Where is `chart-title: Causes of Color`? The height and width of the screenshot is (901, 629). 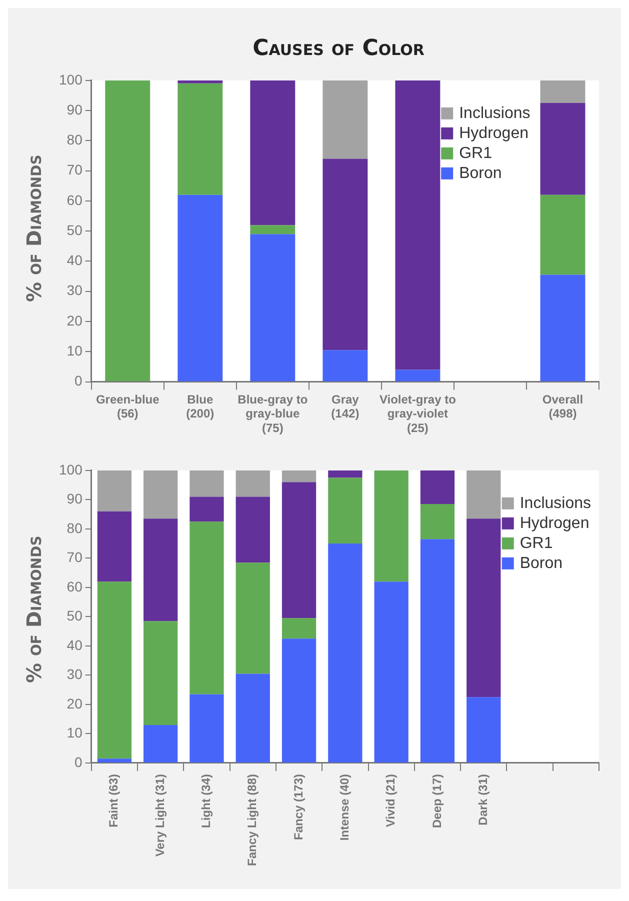
chart-title: Causes of Color is located at coordinates (339, 49).